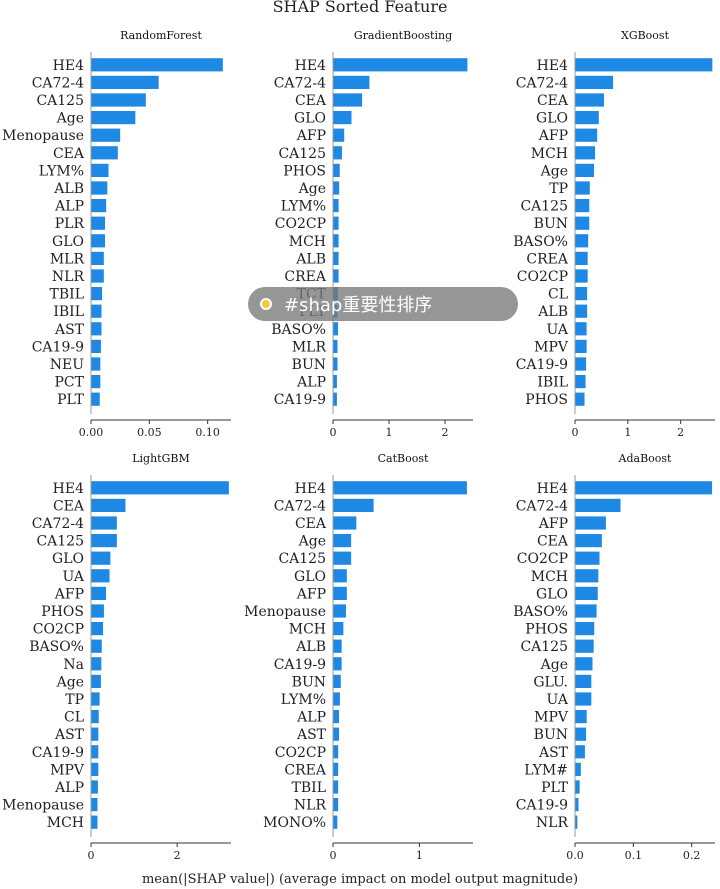 This screenshot has height=889, width=720. I want to click on panel-title: LightGBM, so click(161, 458).